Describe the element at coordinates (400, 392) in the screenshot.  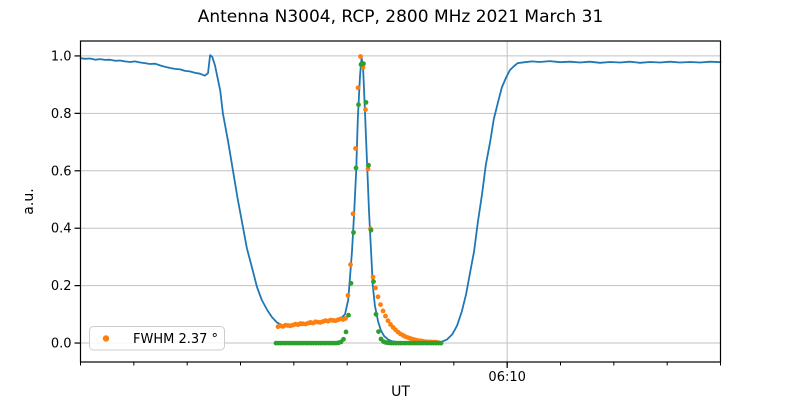
I see `x-axis-label: UT` at that location.